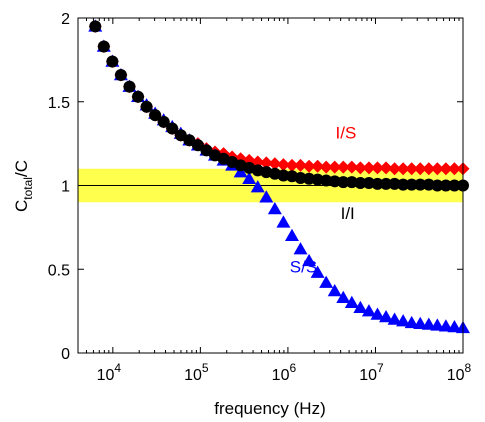  What do you see at coordinates (21, 168) in the screenshot?
I see `y-axis-label-tail: /C` at bounding box center [21, 168].